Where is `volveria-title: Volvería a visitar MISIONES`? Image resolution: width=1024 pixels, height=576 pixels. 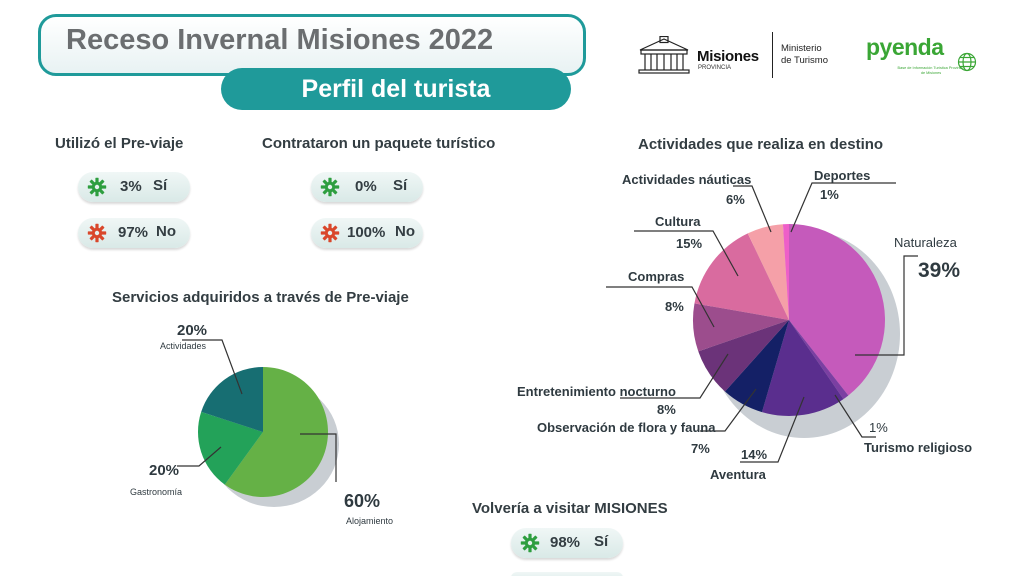 volveria-title: Volvería a visitar MISIONES is located at coordinates (570, 508).